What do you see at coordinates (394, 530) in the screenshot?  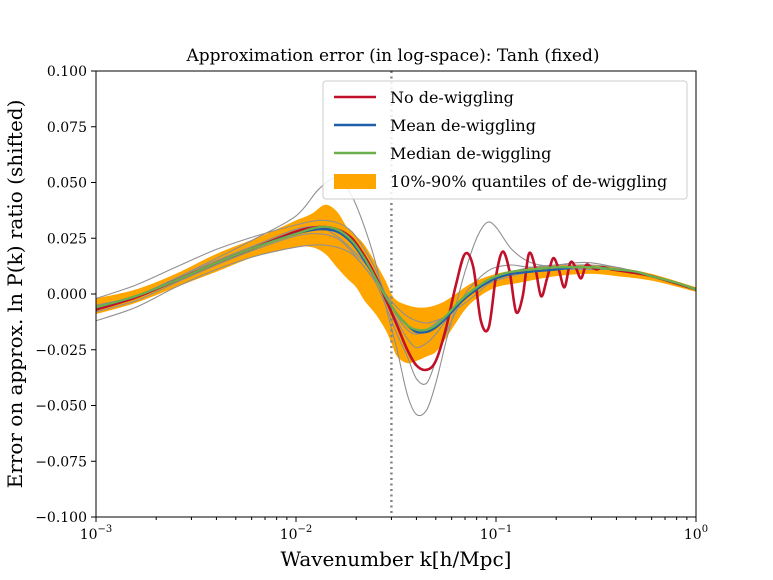 I see `x-axis: 10⁻³ 10⁻² 10⁻¹ 10⁰` at bounding box center [394, 530].